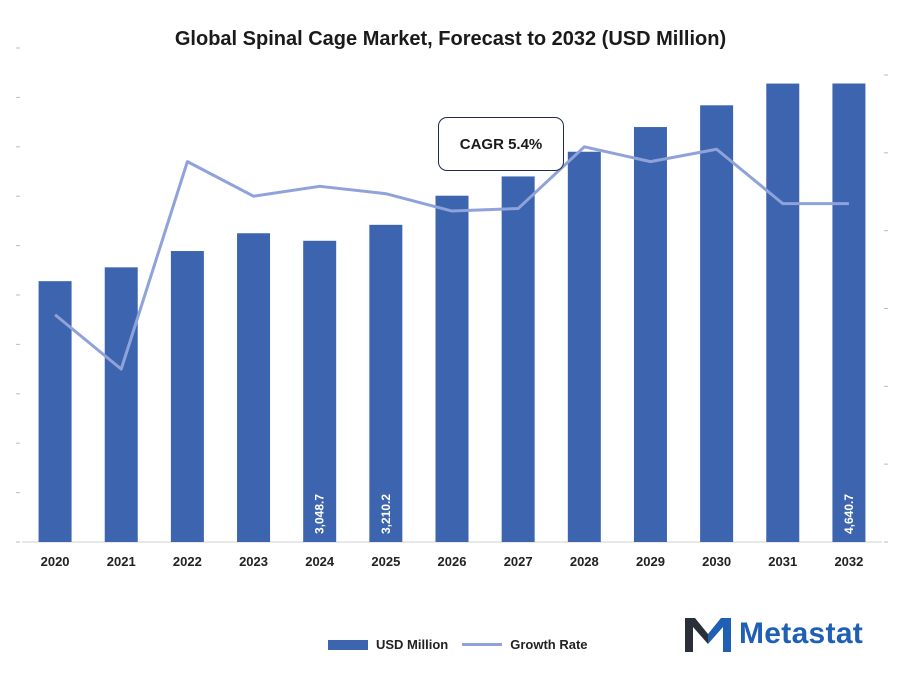  What do you see at coordinates (187, 561) in the screenshot?
I see `x-tick-2022: 2022` at bounding box center [187, 561].